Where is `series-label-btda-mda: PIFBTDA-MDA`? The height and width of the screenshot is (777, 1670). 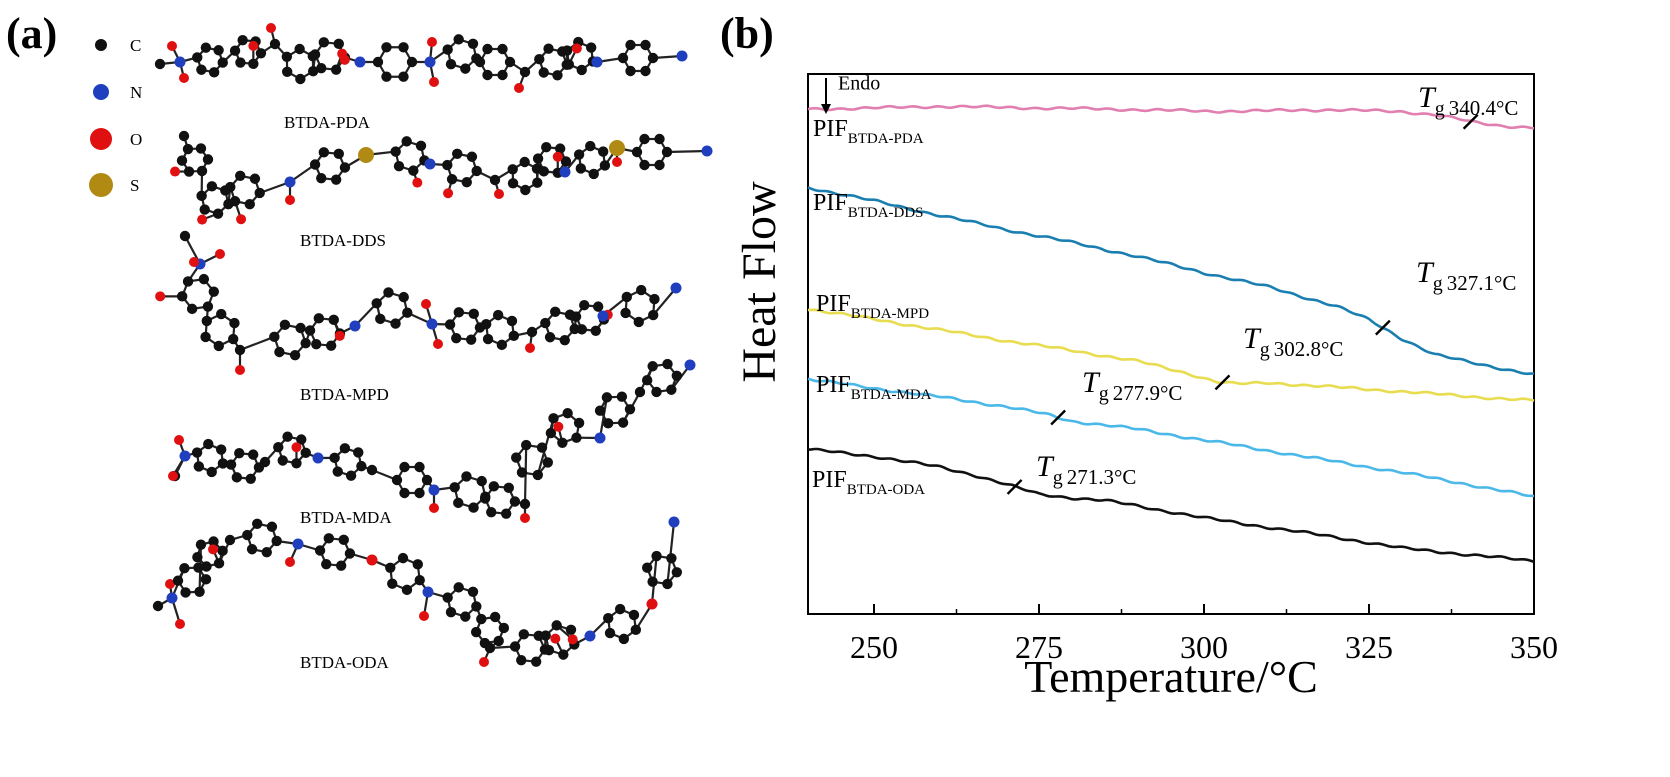
series-label-btda-mda: PIFBTDA-MDA is located at coordinates (874, 387).